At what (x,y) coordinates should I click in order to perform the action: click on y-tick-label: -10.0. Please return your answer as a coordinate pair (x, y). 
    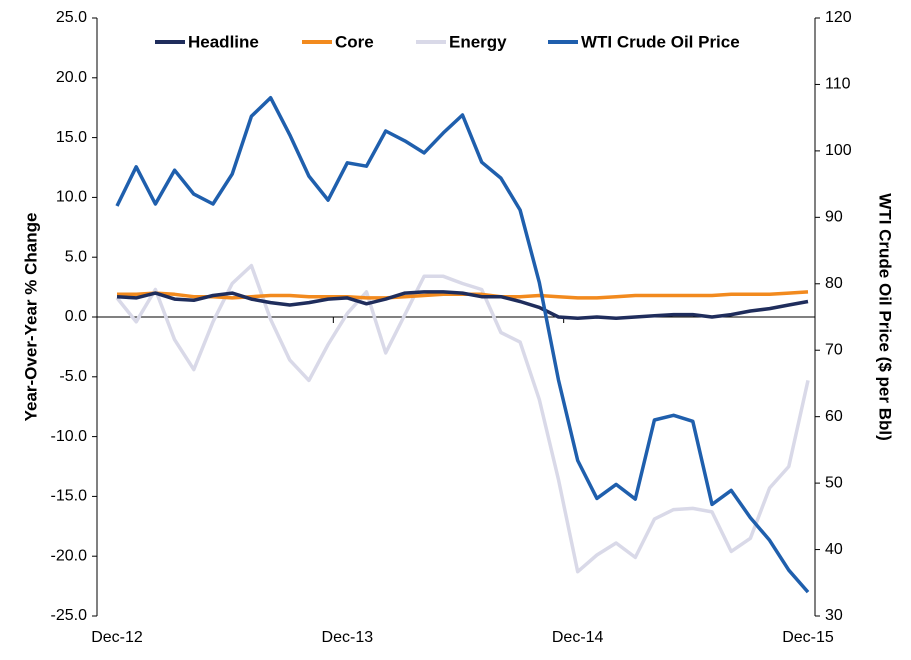
    Looking at the image, I should click on (69, 436).